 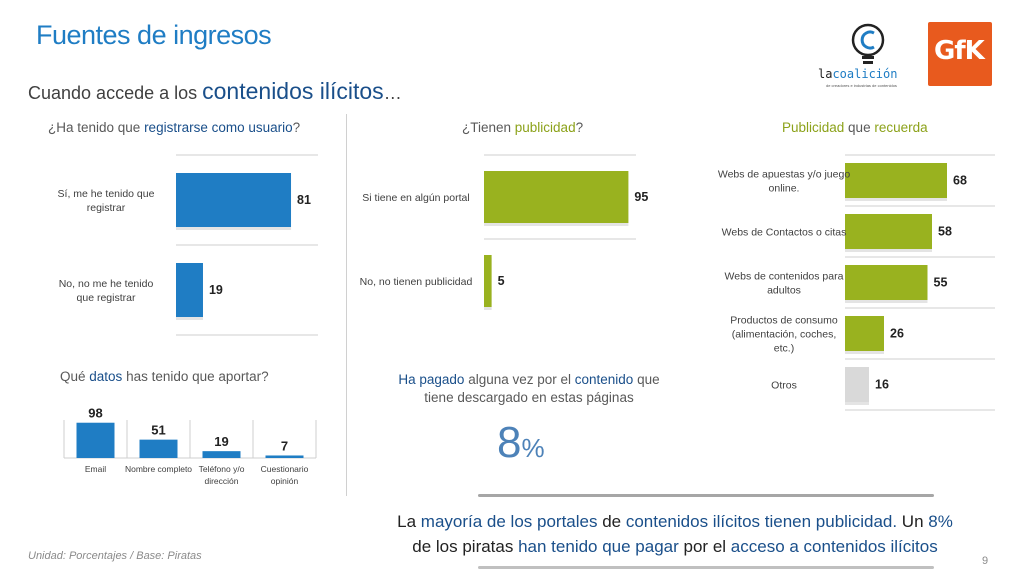 I want to click on data-label: 95, so click(x=641, y=197).